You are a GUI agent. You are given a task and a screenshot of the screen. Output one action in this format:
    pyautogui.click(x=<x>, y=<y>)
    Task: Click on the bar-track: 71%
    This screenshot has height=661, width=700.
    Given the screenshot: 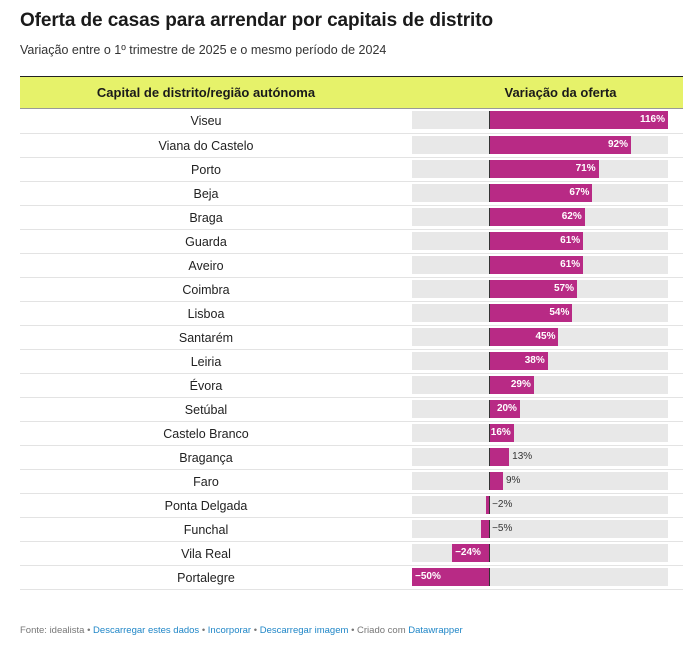 What is the action you would take?
    pyautogui.click(x=540, y=169)
    